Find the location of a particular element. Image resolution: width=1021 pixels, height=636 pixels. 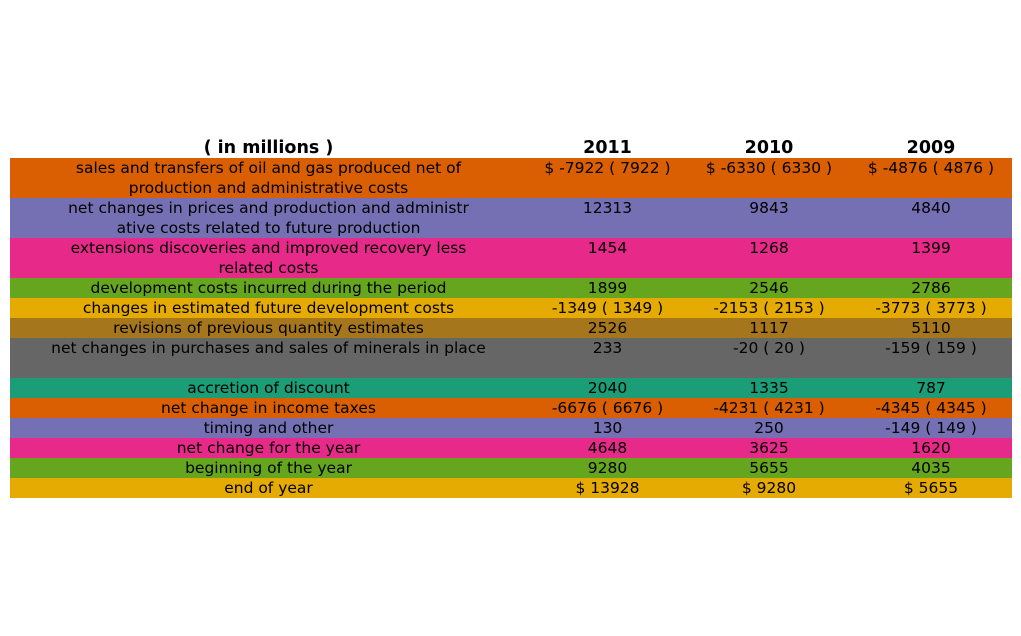

cell-2009: -149 ( 149 ) is located at coordinates (931, 428).